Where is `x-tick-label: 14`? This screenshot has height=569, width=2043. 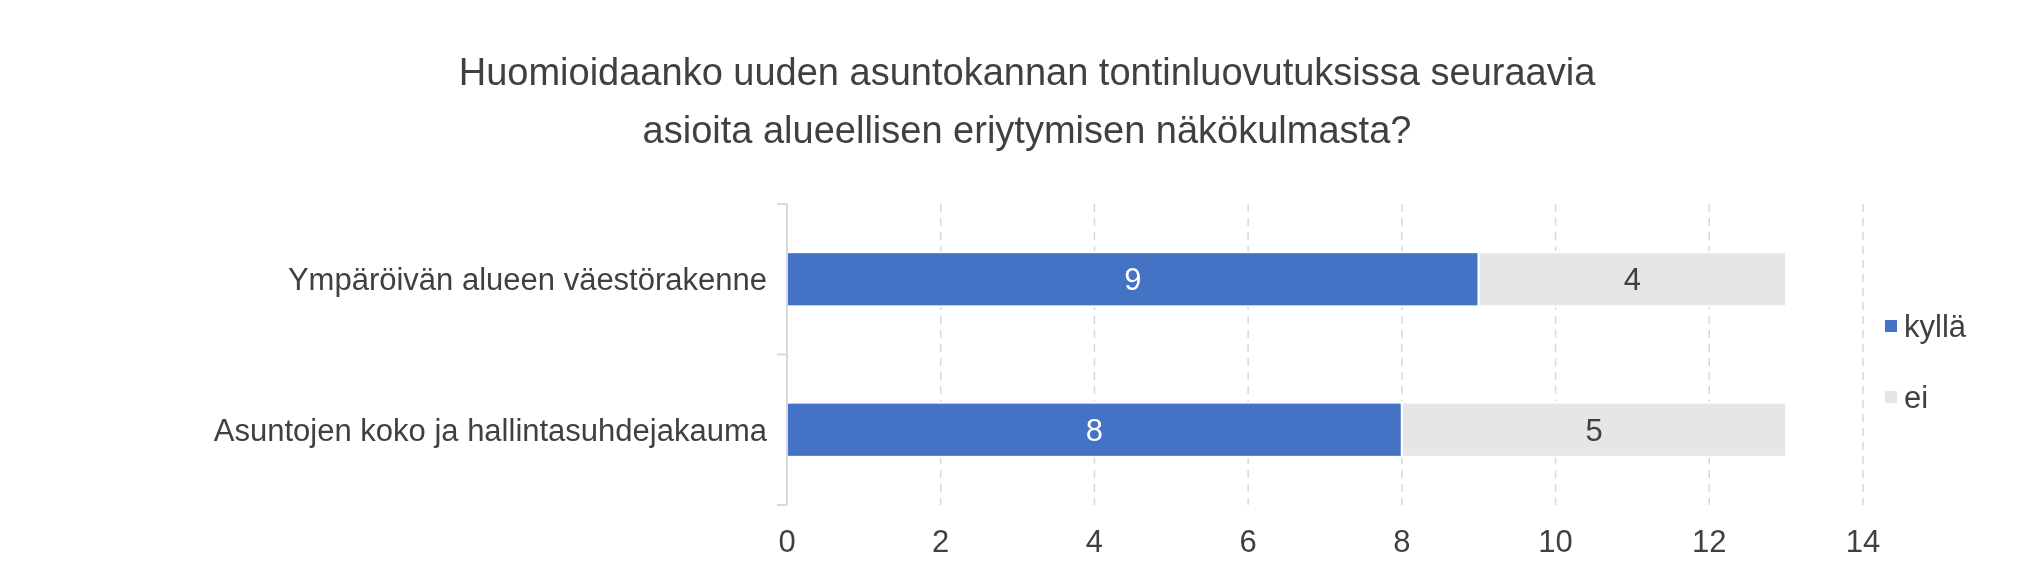 x-tick-label: 14 is located at coordinates (1863, 541).